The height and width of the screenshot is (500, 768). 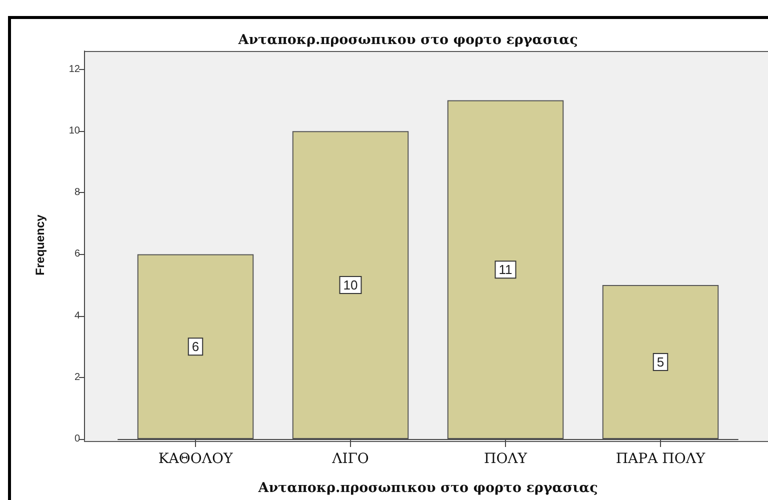 I want to click on y-tick-label: 2, so click(x=77, y=377).